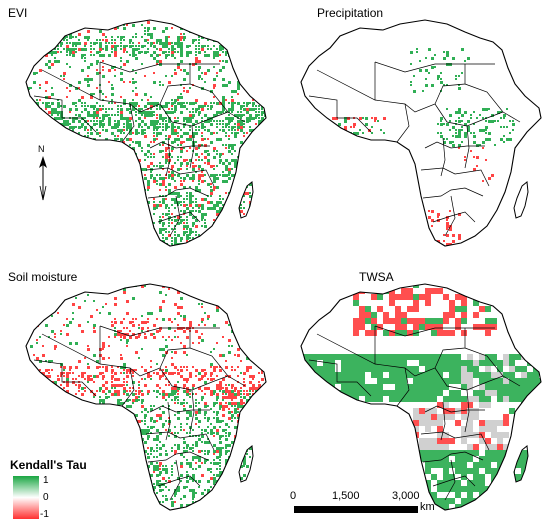  I want to click on legend-max-label: 1, so click(46, 480).